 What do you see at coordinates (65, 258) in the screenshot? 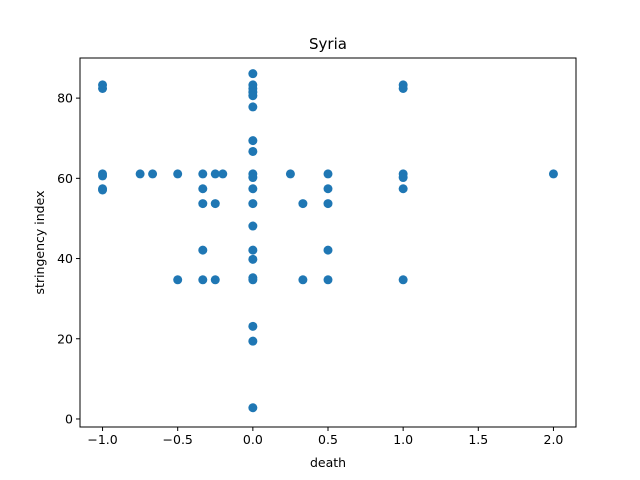
I see `y-tick-label: 40` at bounding box center [65, 258].